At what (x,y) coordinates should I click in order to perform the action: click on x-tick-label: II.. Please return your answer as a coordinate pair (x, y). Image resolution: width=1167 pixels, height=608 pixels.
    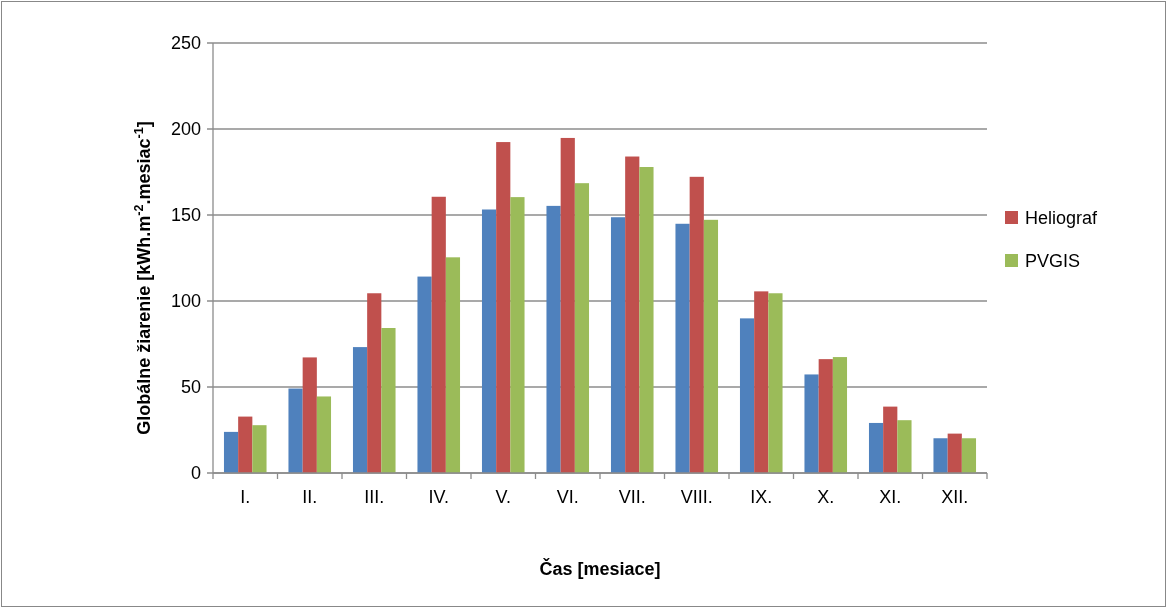
    Looking at the image, I should click on (310, 497).